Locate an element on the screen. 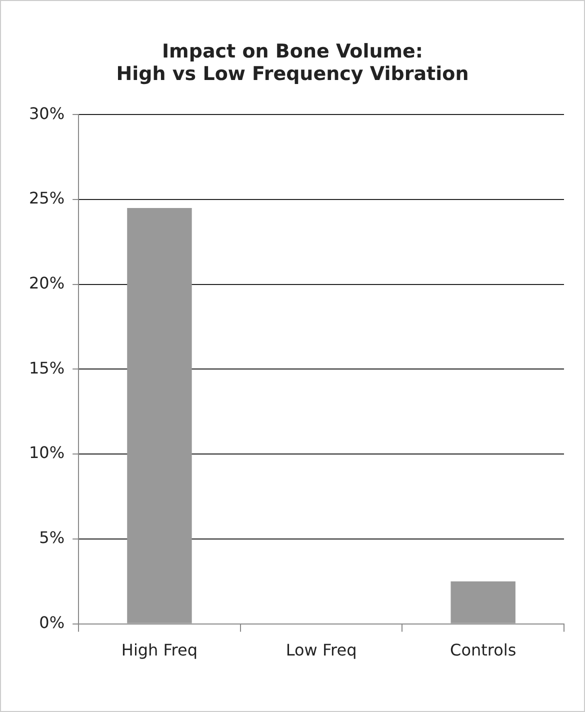 Image resolution: width=585 pixels, height=712 pixels. x-tick-label: High Freq is located at coordinates (159, 650).